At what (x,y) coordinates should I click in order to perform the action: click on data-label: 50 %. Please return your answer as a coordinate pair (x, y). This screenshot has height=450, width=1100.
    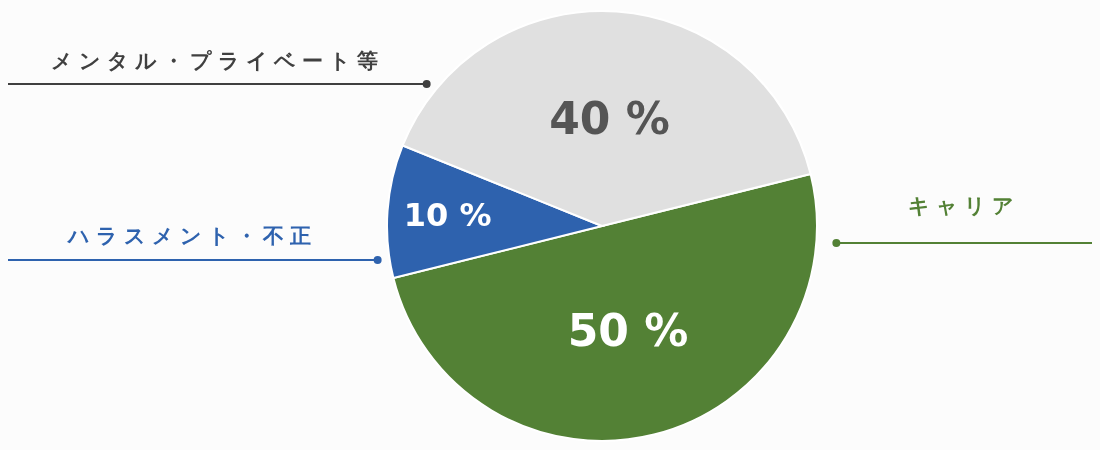
    Looking at the image, I should click on (628, 330).